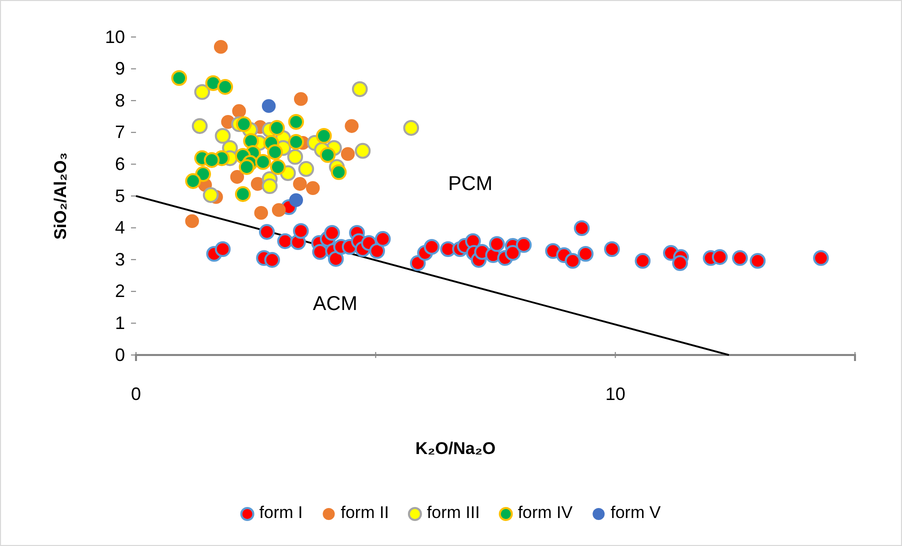 The image size is (902, 546). Describe the element at coordinates (119, 132) in the screenshot. I see `y-tick-label: 7` at that location.